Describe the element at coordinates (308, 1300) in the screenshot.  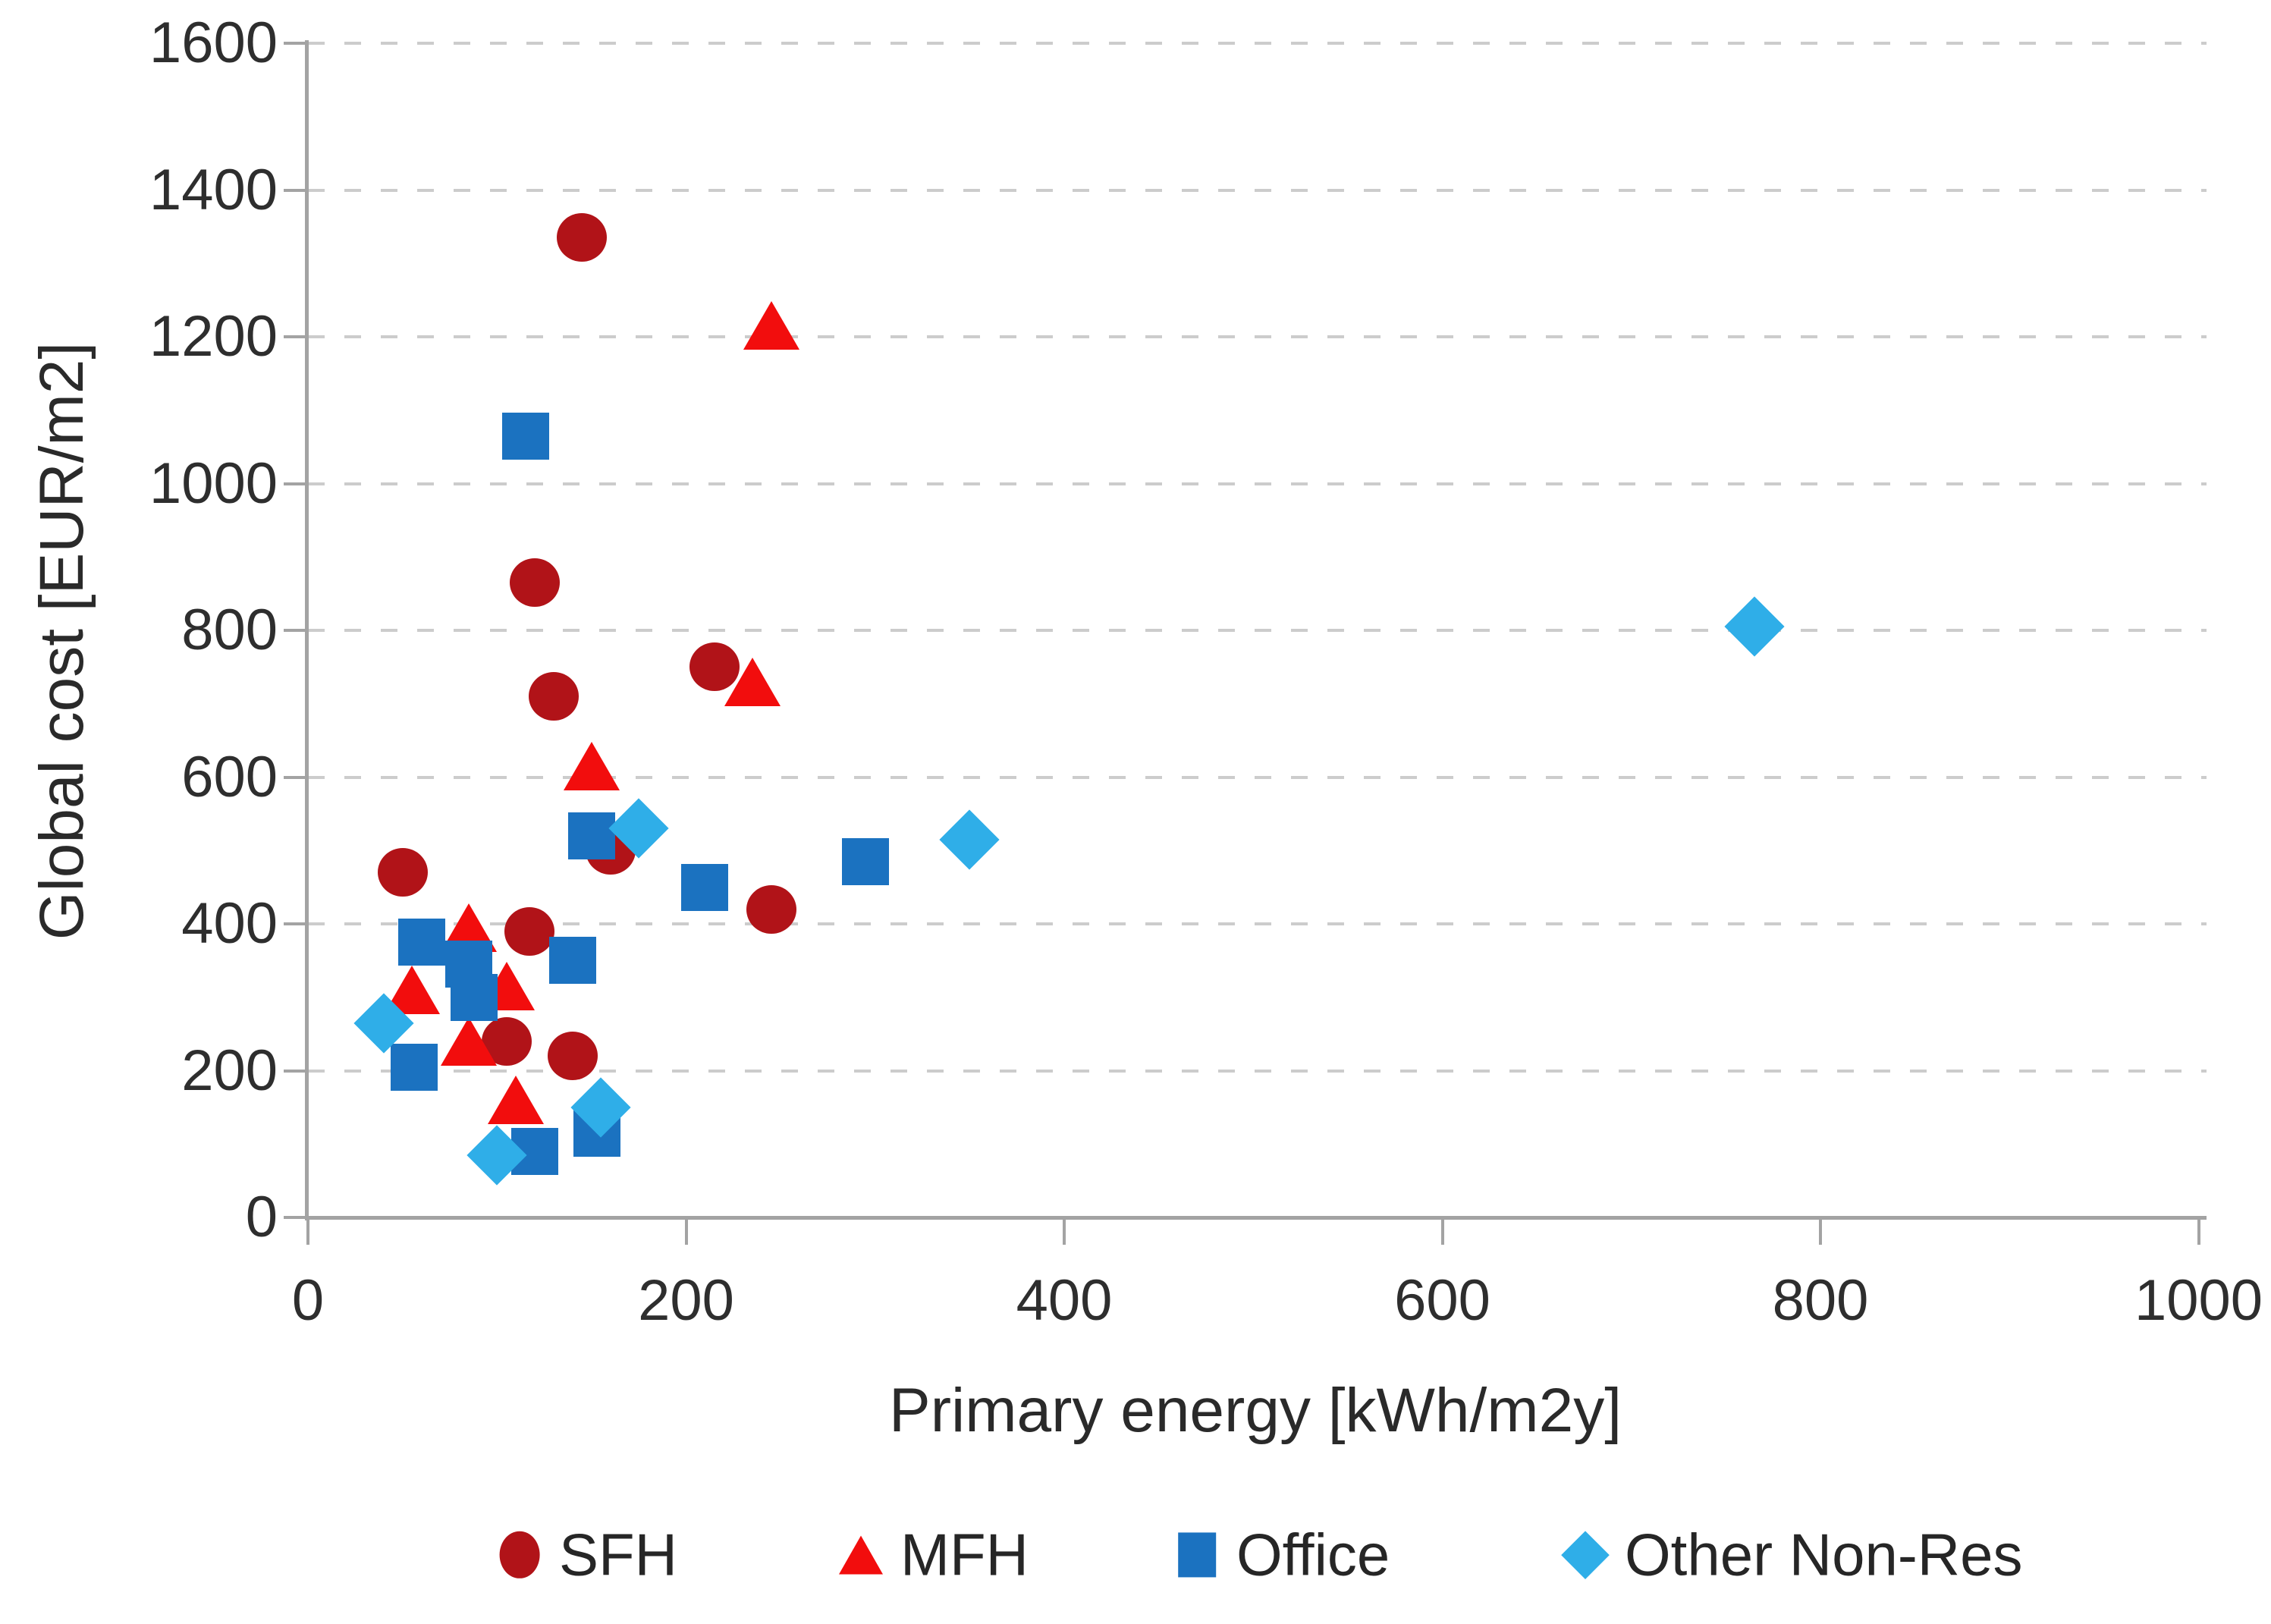
I see `x-tick-label-0: 0` at that location.